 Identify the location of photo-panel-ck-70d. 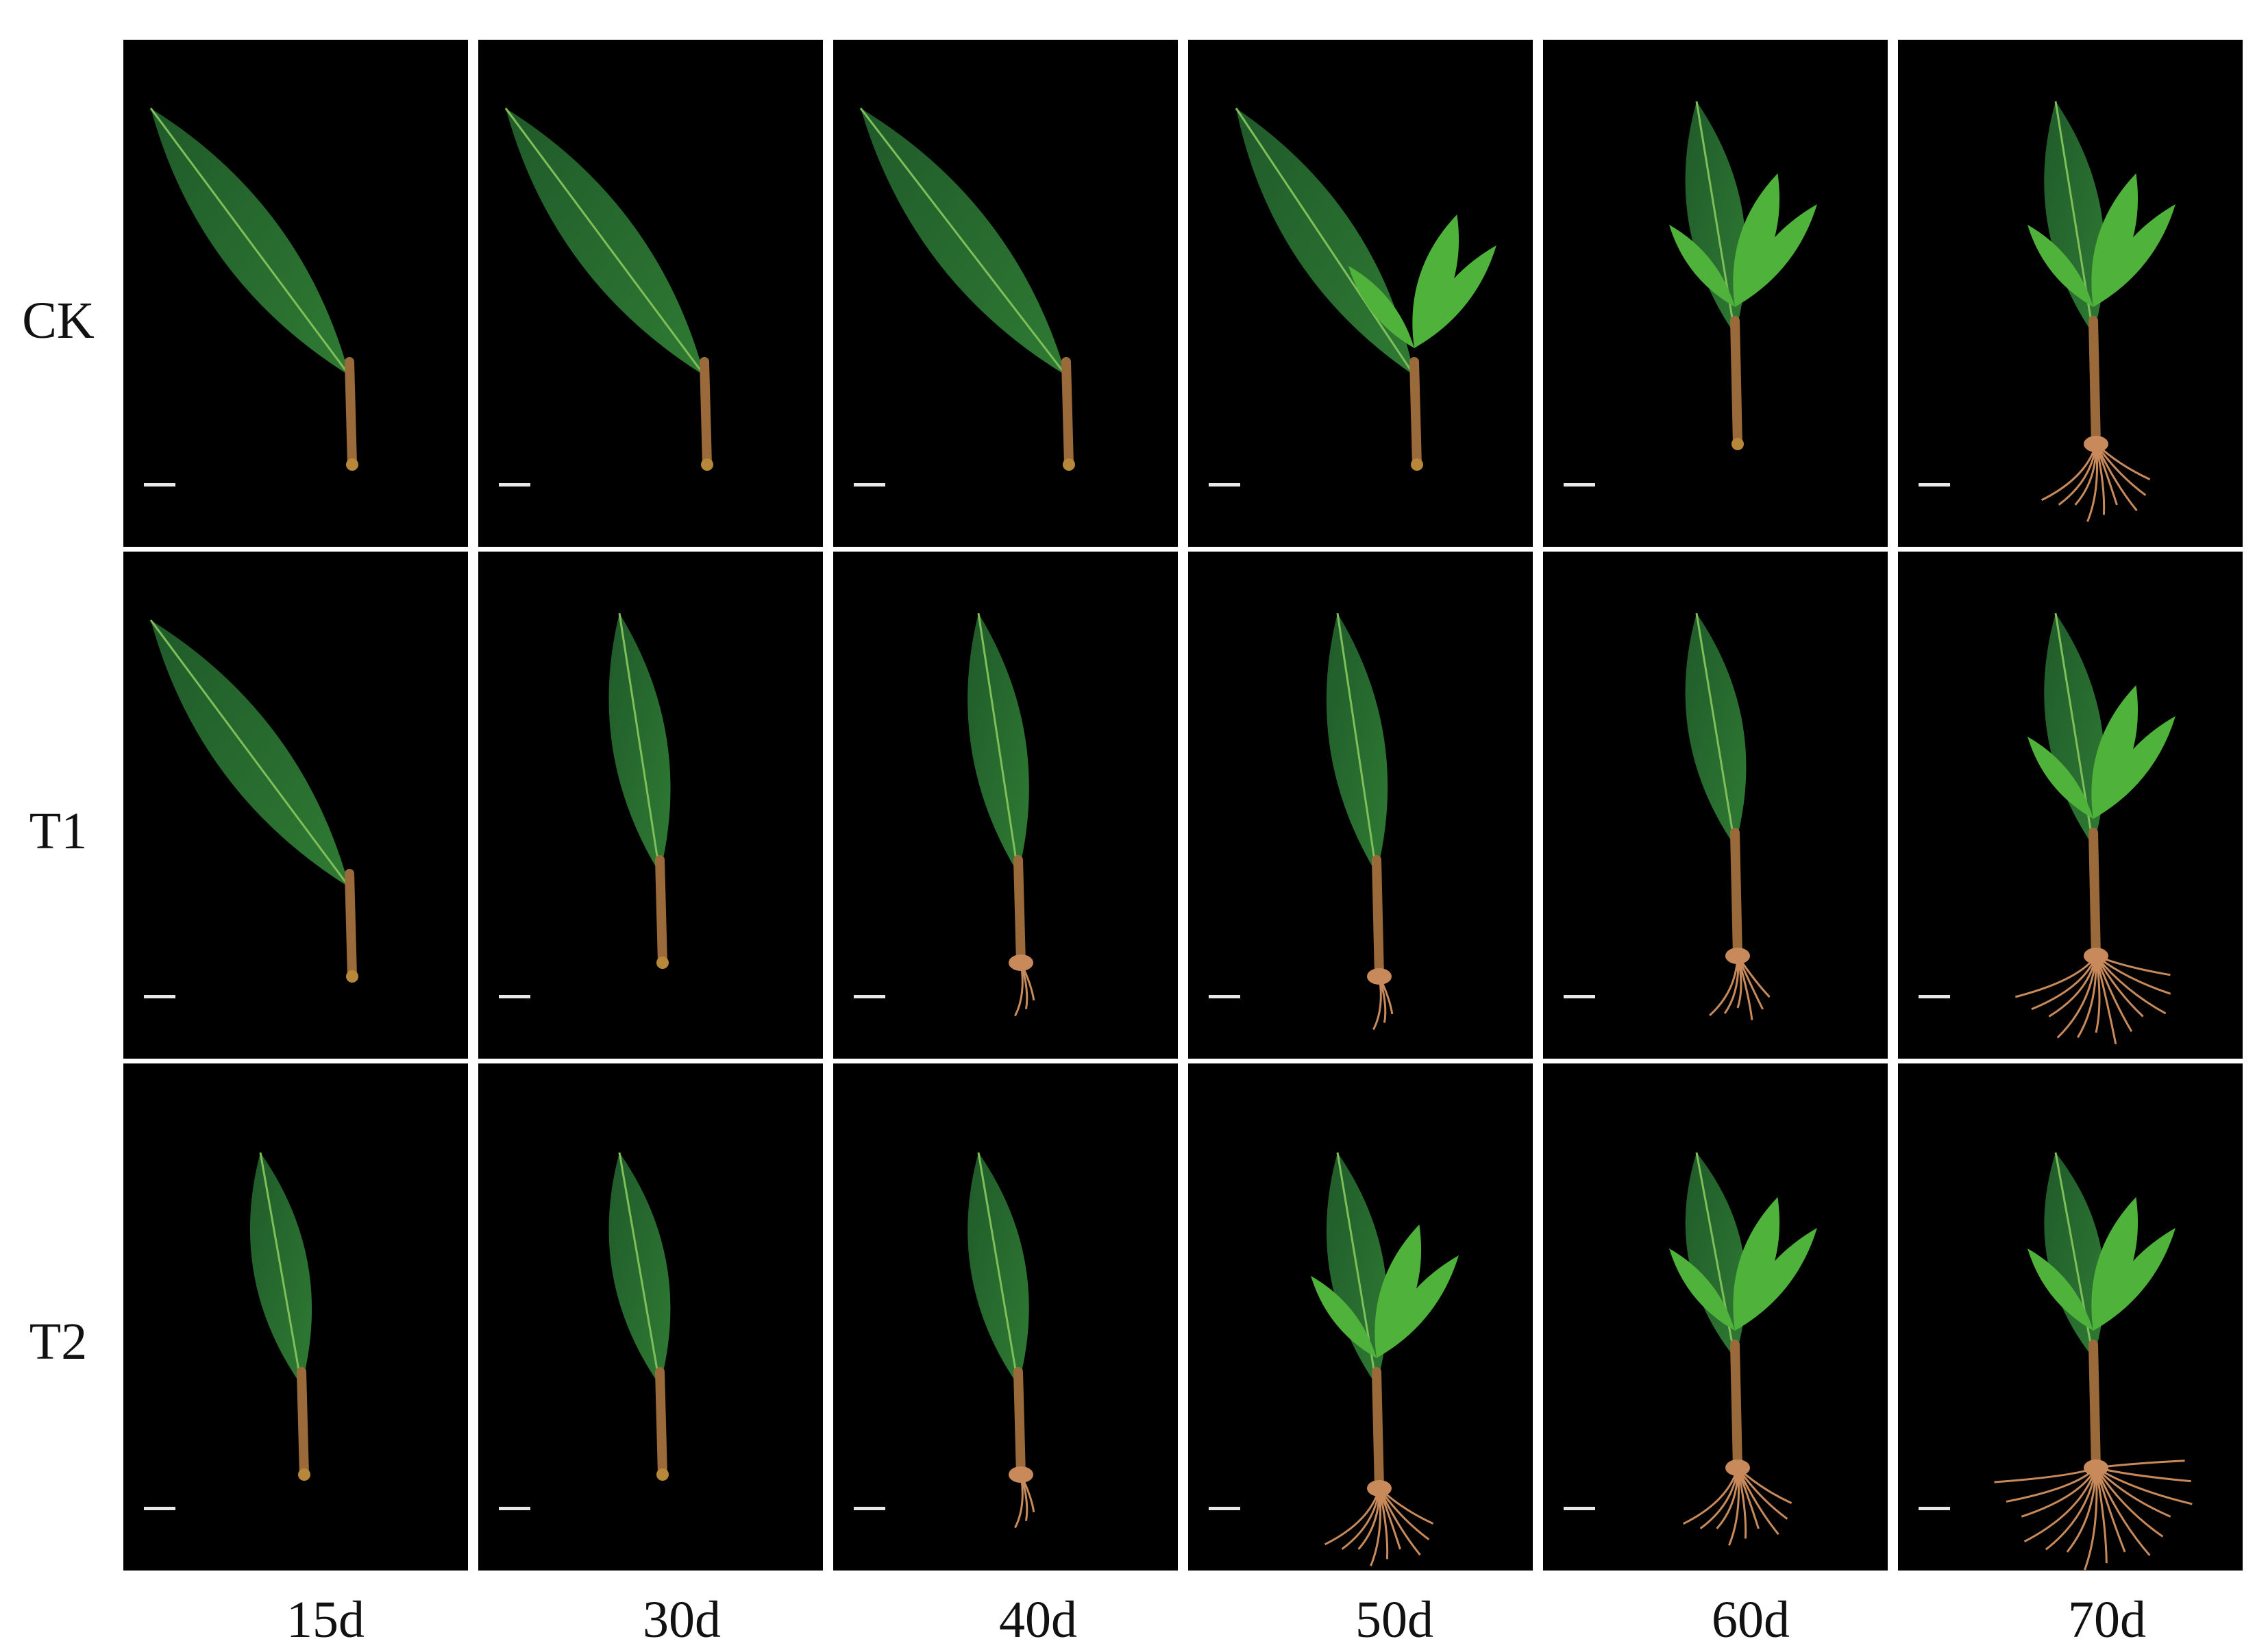
(2070, 293).